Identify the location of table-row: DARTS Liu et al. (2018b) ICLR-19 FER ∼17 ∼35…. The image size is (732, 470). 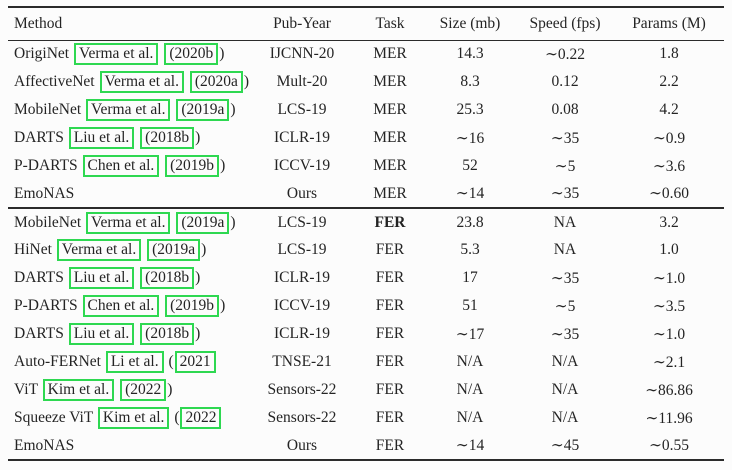
(366, 334).